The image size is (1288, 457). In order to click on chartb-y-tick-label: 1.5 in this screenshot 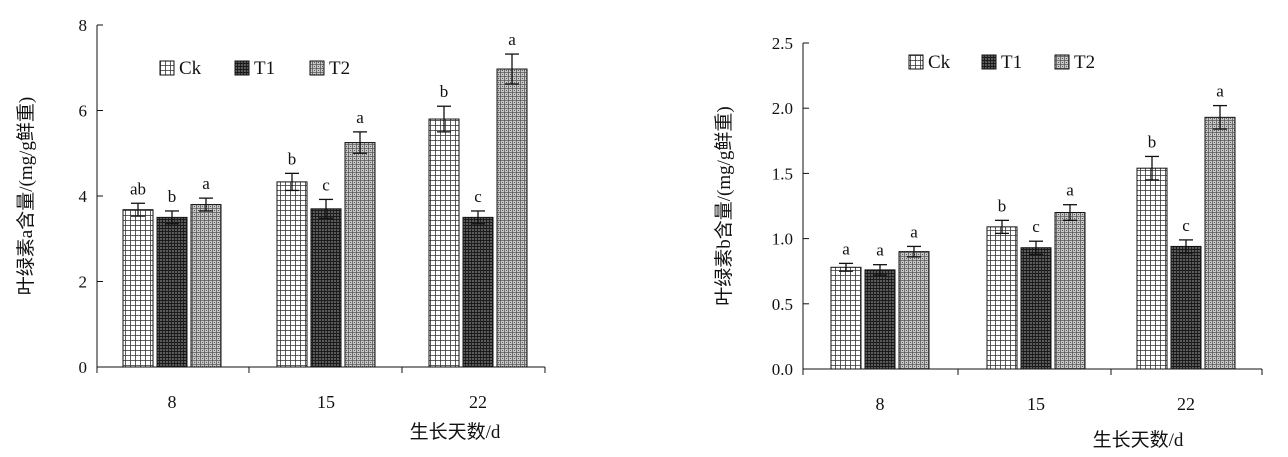, I will do `click(782, 173)`.